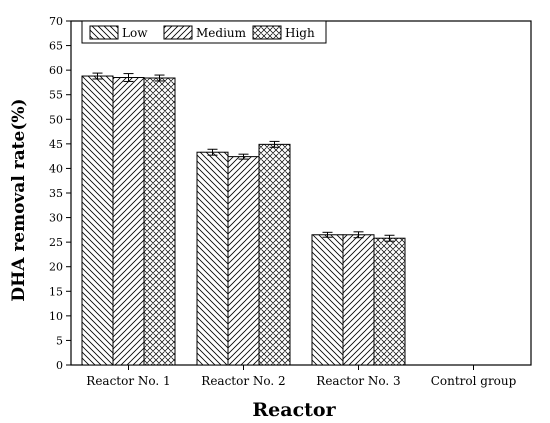 The width and height of the screenshot is (550, 423). I want to click on y-axis-title: DHA removal rate(%), so click(19, 199).